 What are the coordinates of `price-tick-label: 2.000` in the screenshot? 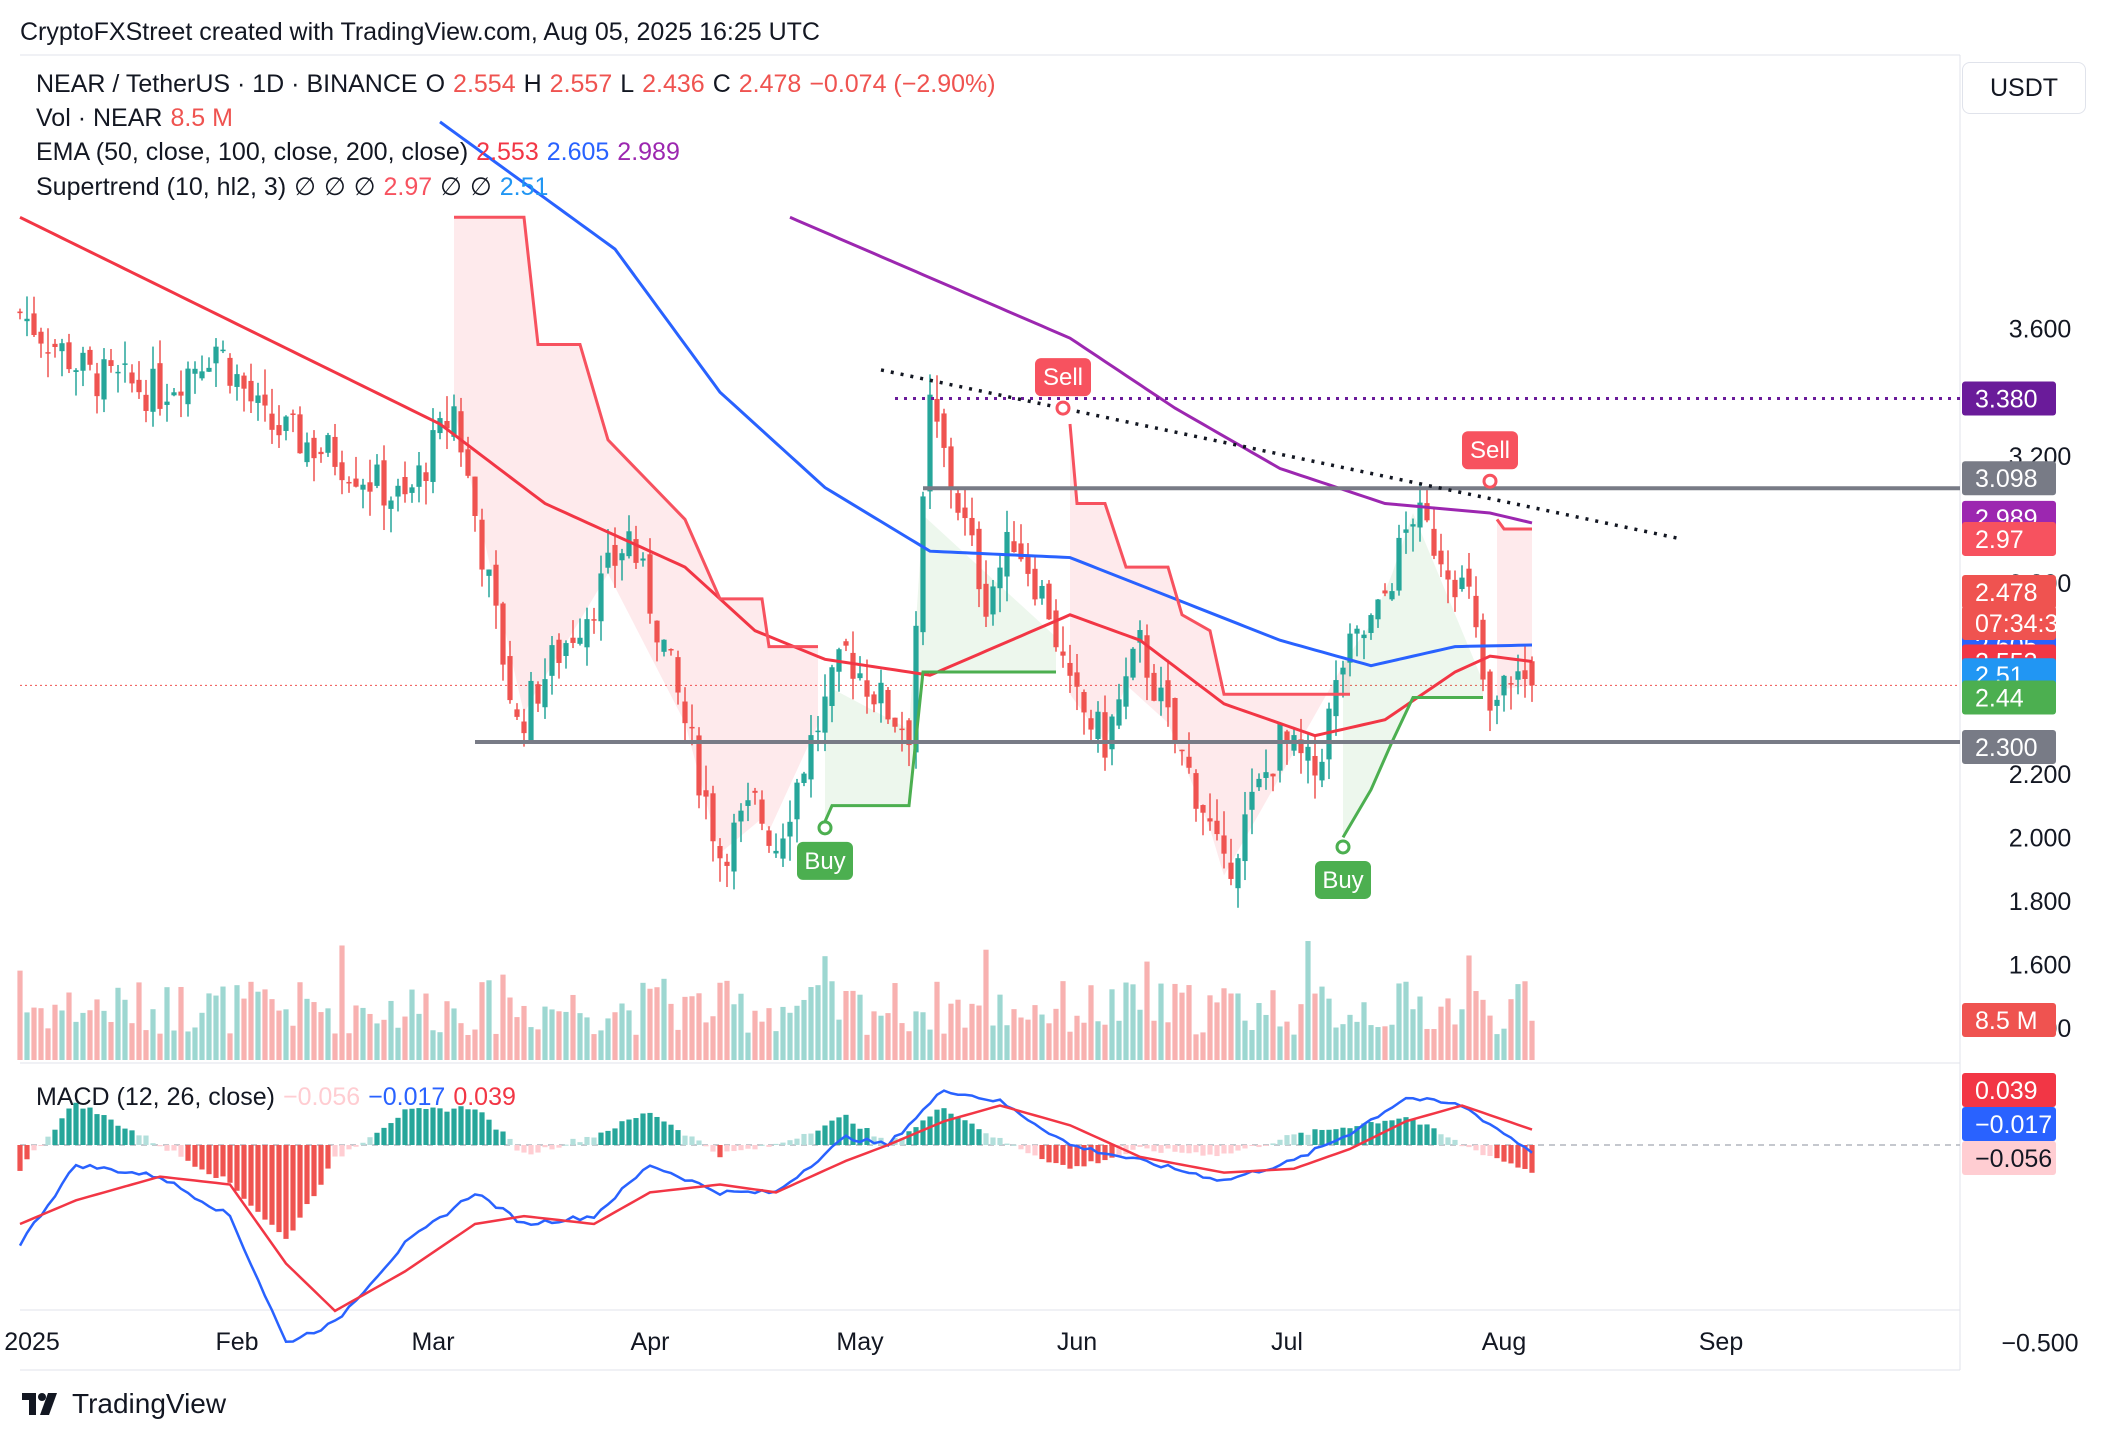 It's located at (2040, 838).